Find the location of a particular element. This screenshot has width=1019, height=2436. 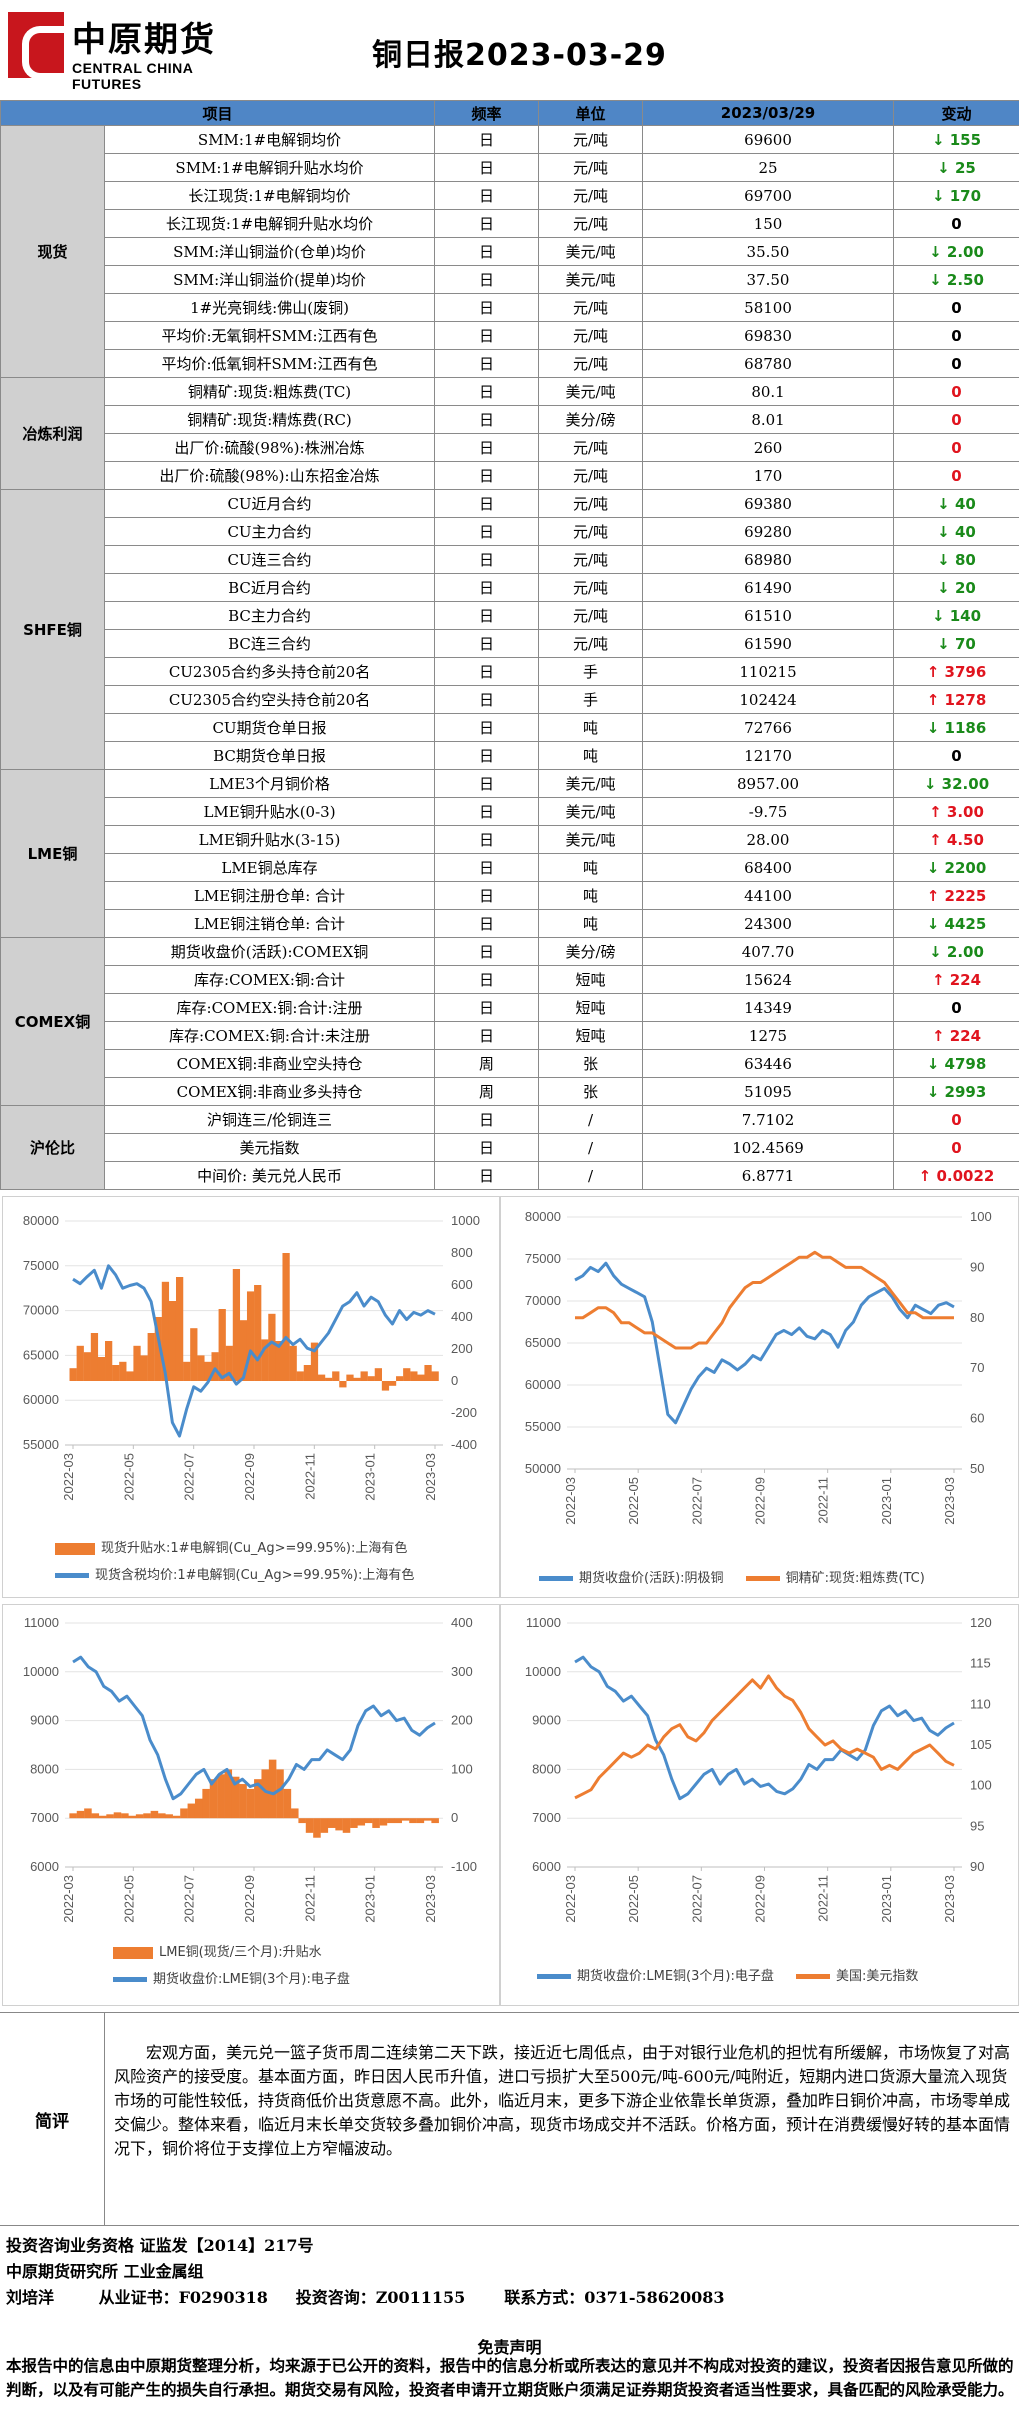

x-tick-label: 2022-07 is located at coordinates (189, 1899).